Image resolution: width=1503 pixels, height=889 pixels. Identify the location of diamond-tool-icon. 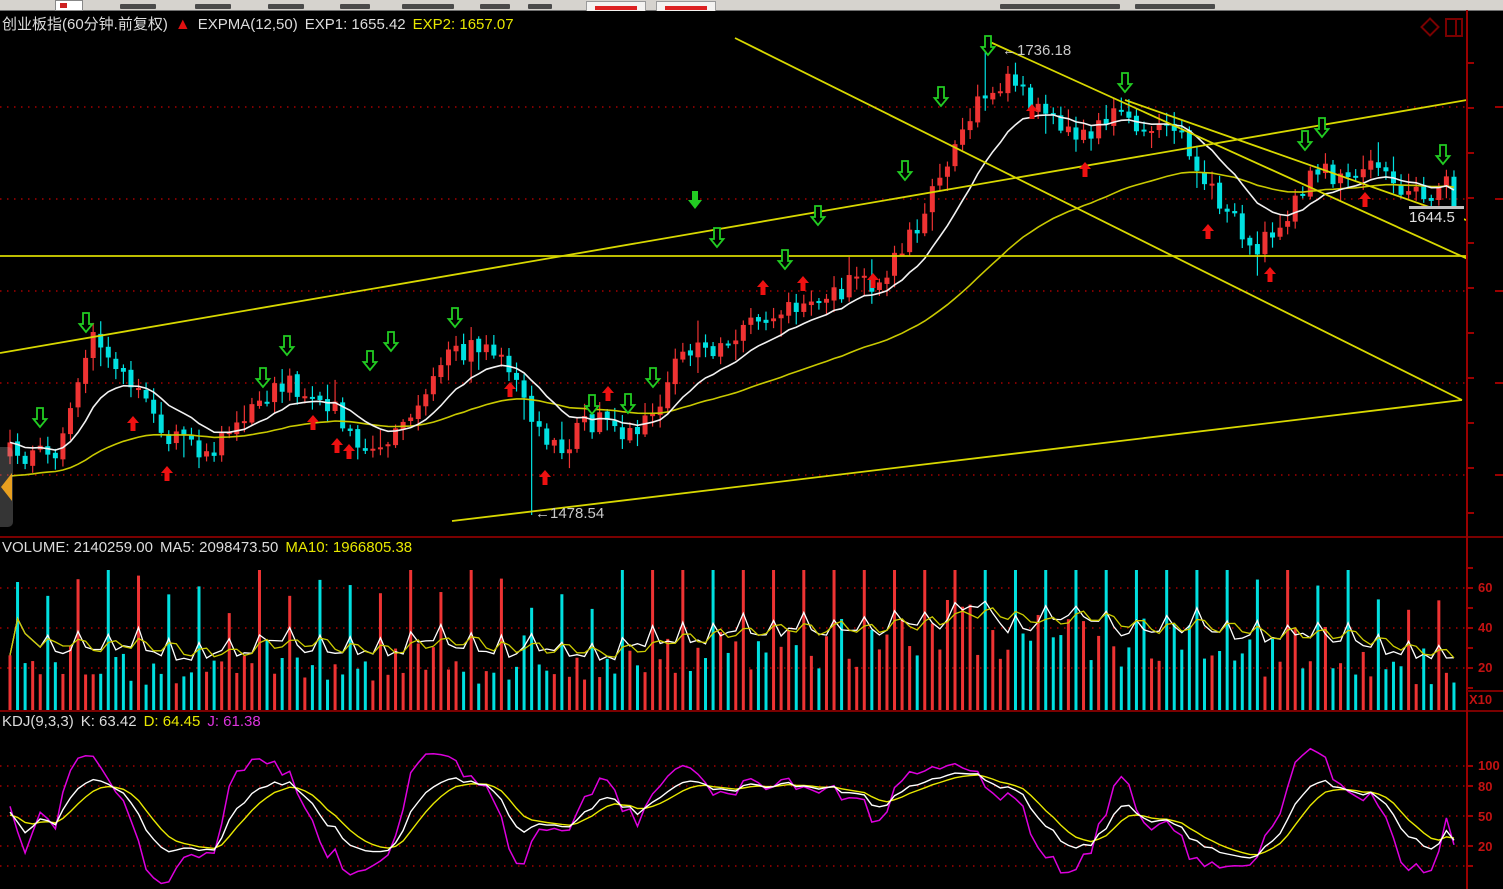
(1430, 27).